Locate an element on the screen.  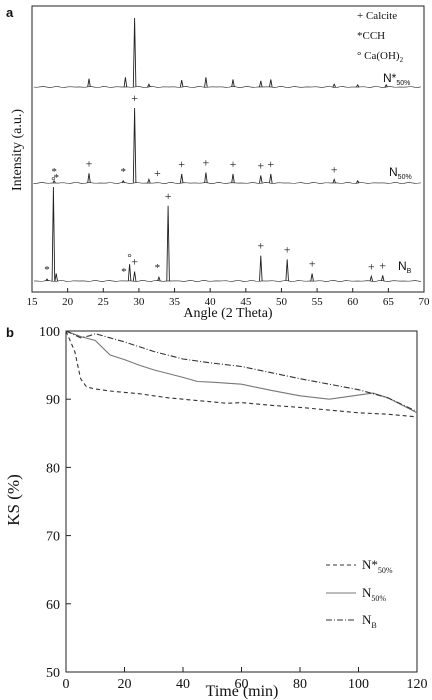
panel-b-y-tick-label: 80 is located at coordinates (53, 468).